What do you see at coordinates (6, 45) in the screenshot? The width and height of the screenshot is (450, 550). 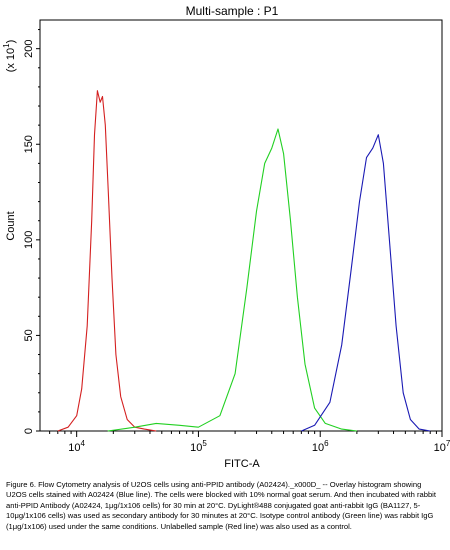 I see `y-multiplier-exp: 1` at bounding box center [6, 45].